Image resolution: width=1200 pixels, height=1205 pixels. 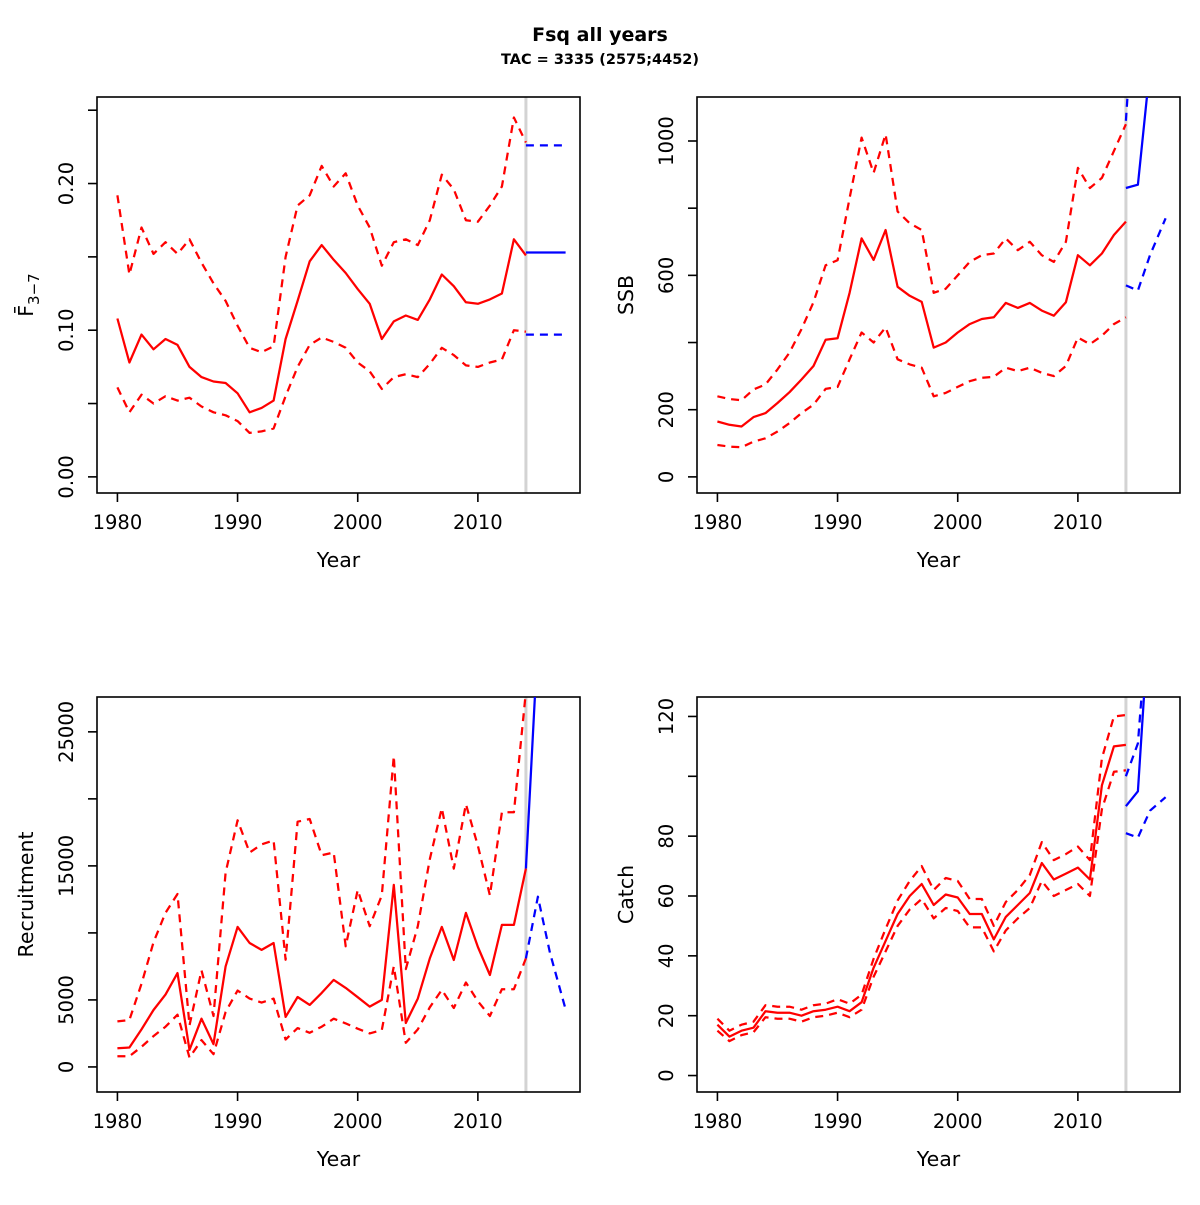 I want to click on y-tick-label: 25000, so click(x=66, y=732).